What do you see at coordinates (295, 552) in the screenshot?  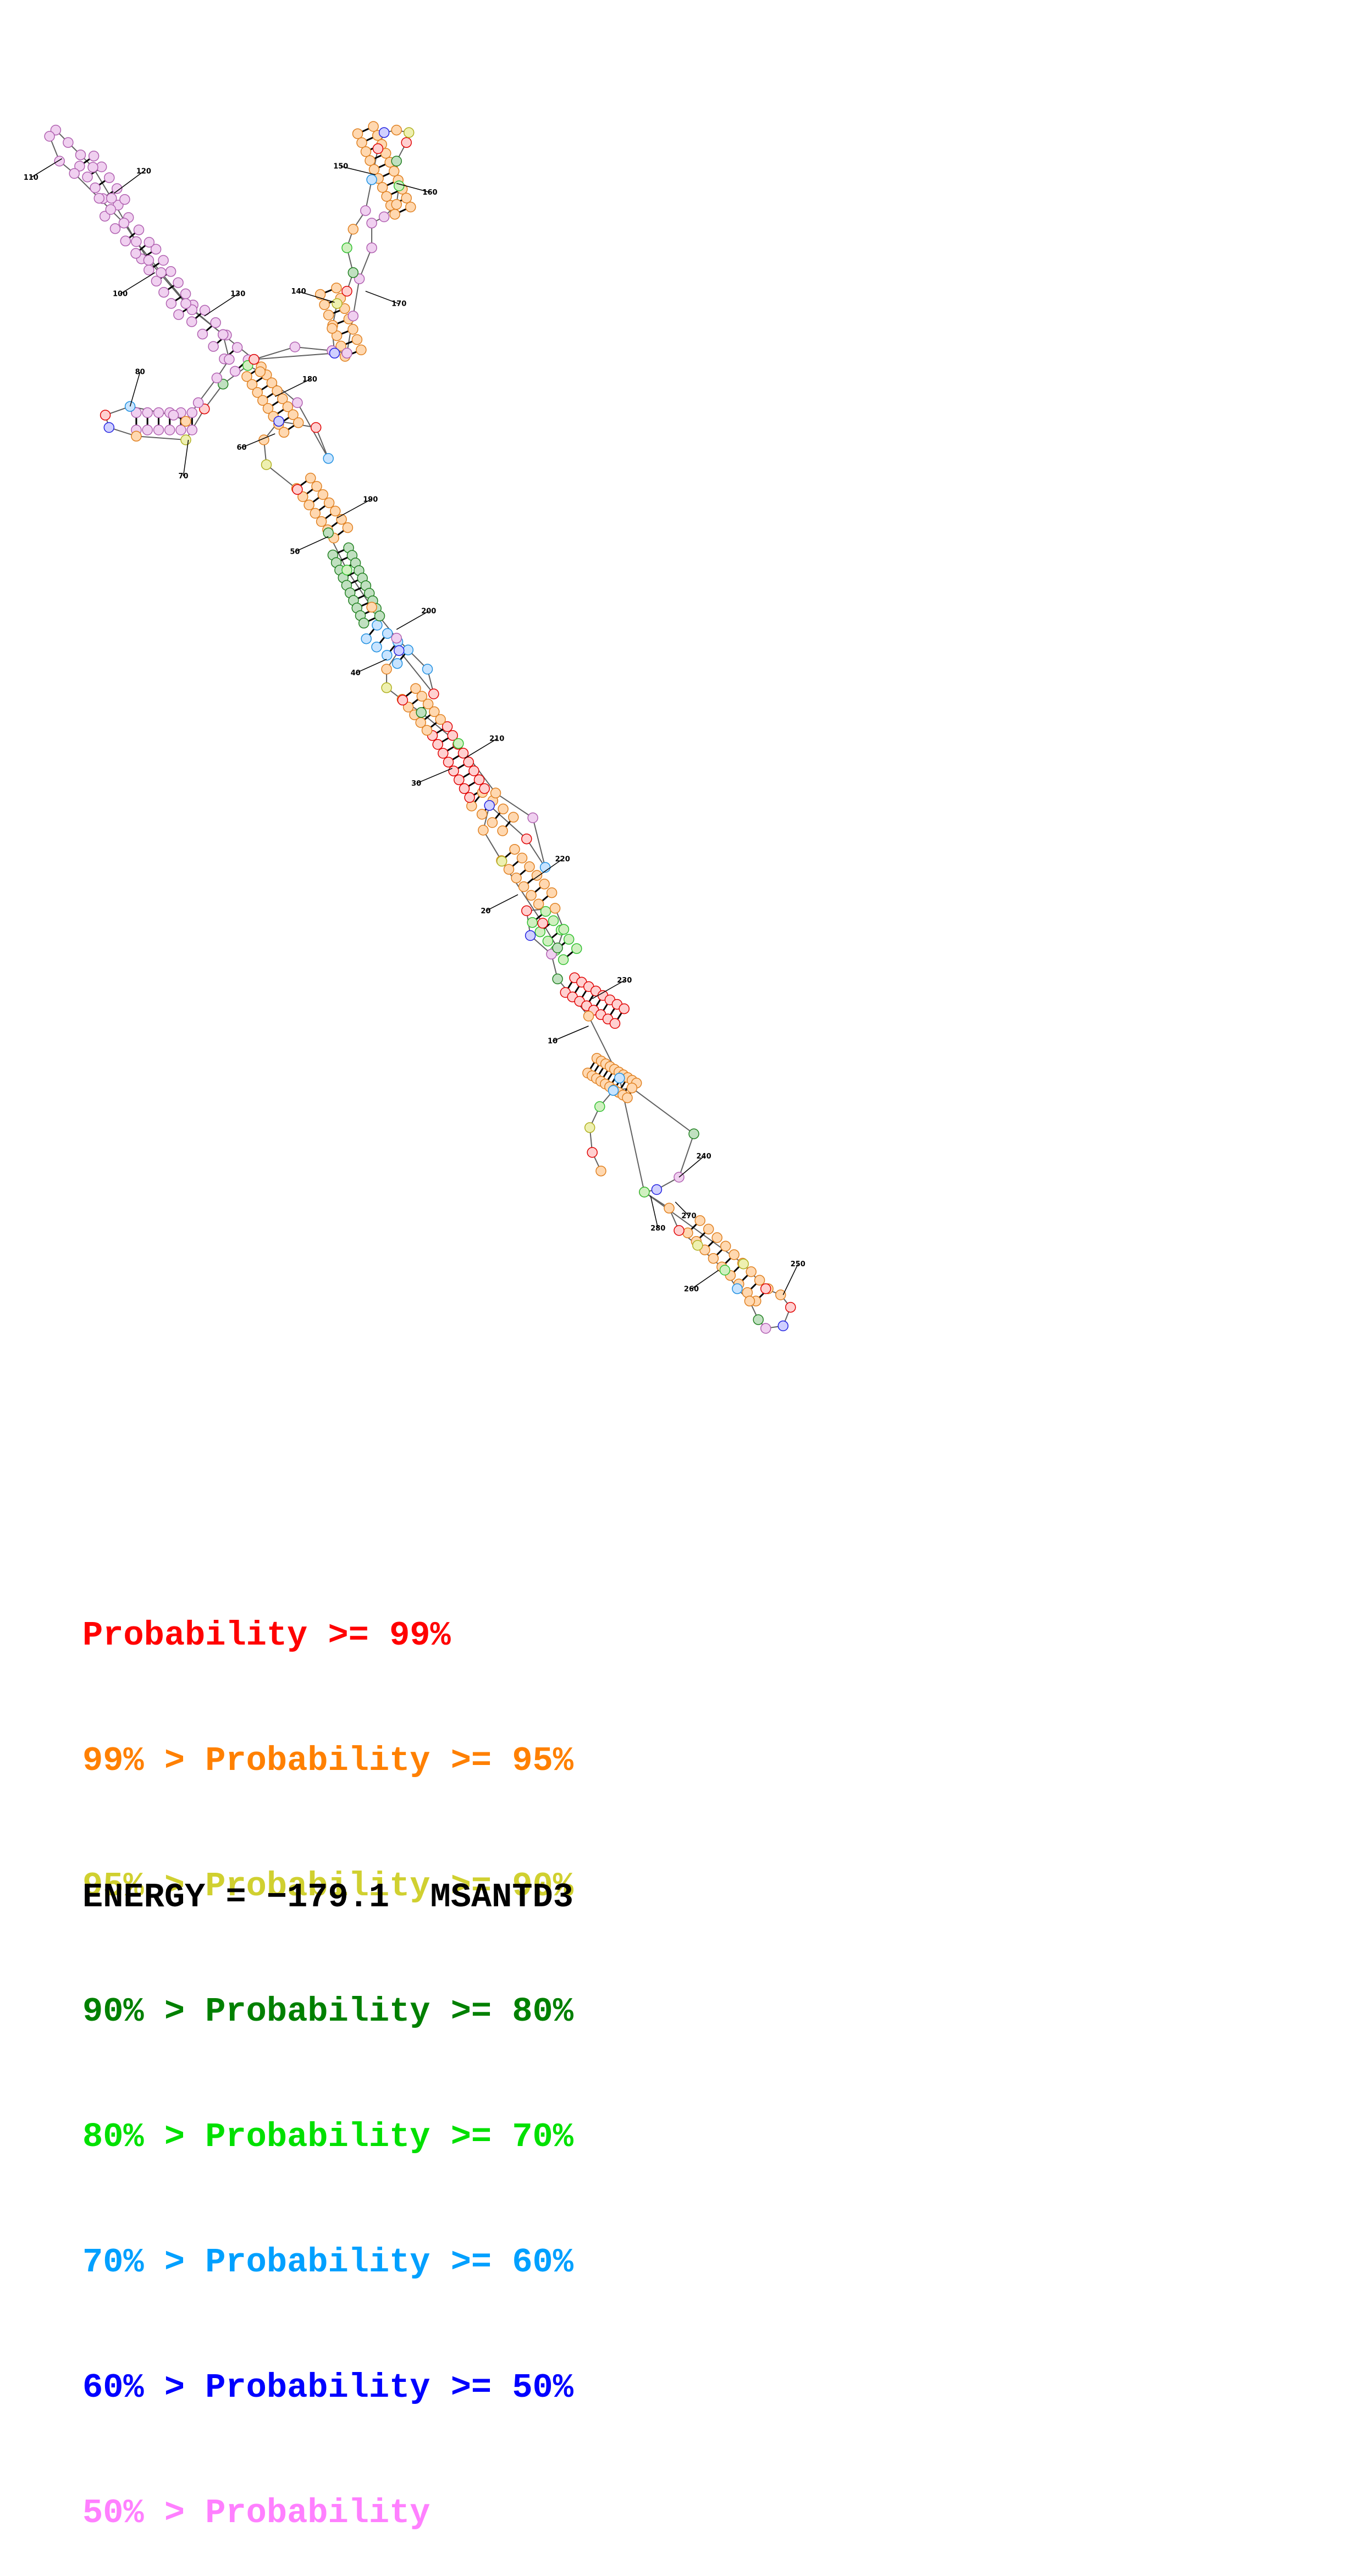 I see `position-label-50: 50` at bounding box center [295, 552].